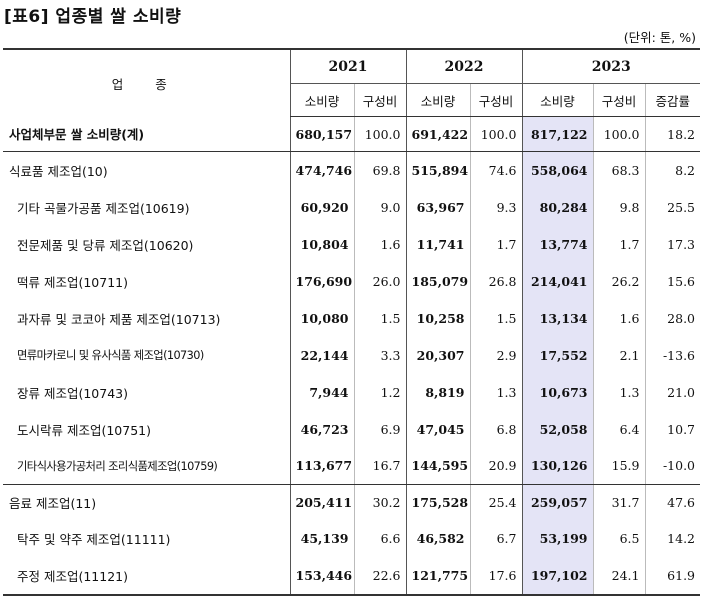 The height and width of the screenshot is (608, 703). Describe the element at coordinates (557, 207) in the screenshot. I see `cell-consumption-2023: 80,284` at that location.